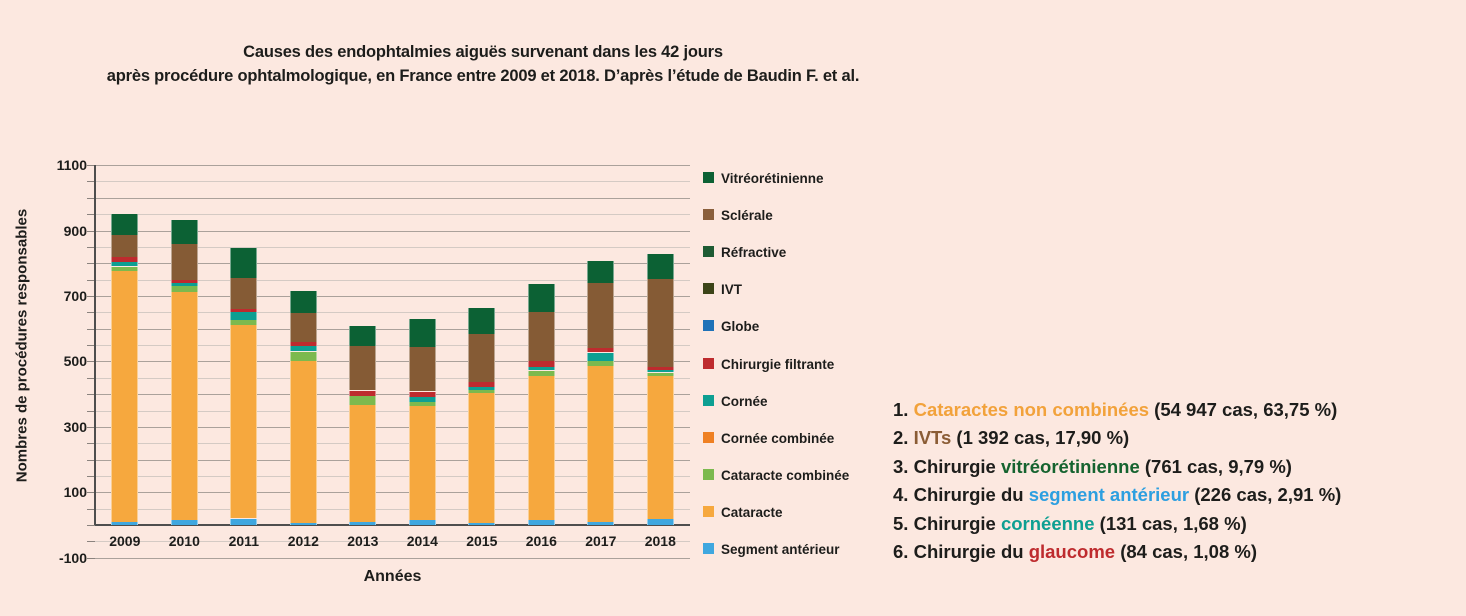  What do you see at coordinates (125, 541) in the screenshot?
I see `x-tick-label-2009: 2009` at bounding box center [125, 541].